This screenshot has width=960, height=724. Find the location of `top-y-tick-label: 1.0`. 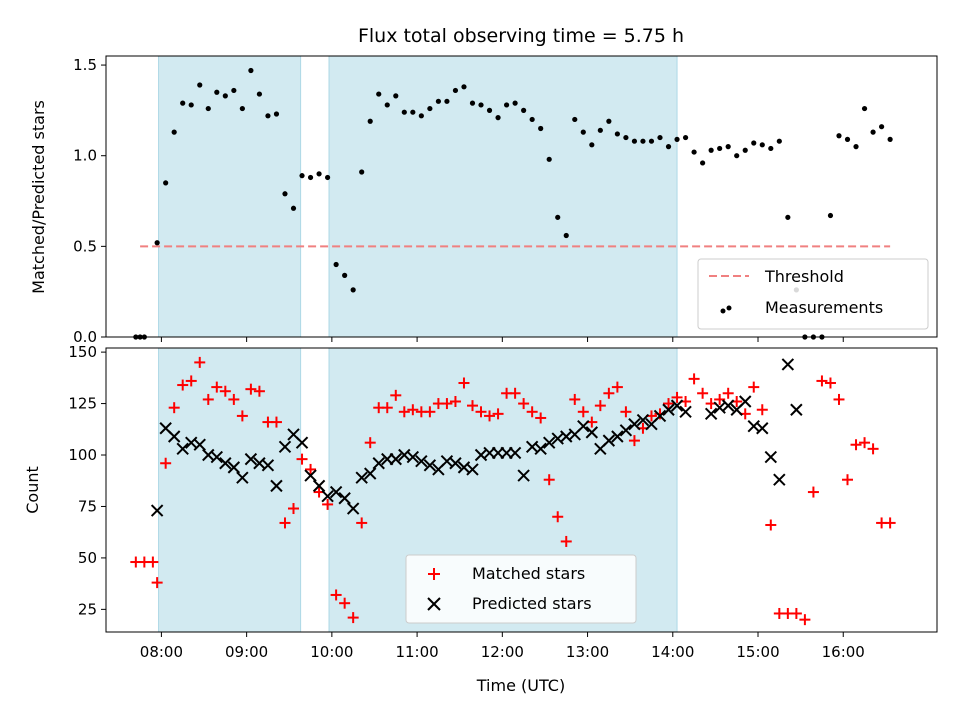

top-y-tick-label: 1.0 is located at coordinates (85, 156).